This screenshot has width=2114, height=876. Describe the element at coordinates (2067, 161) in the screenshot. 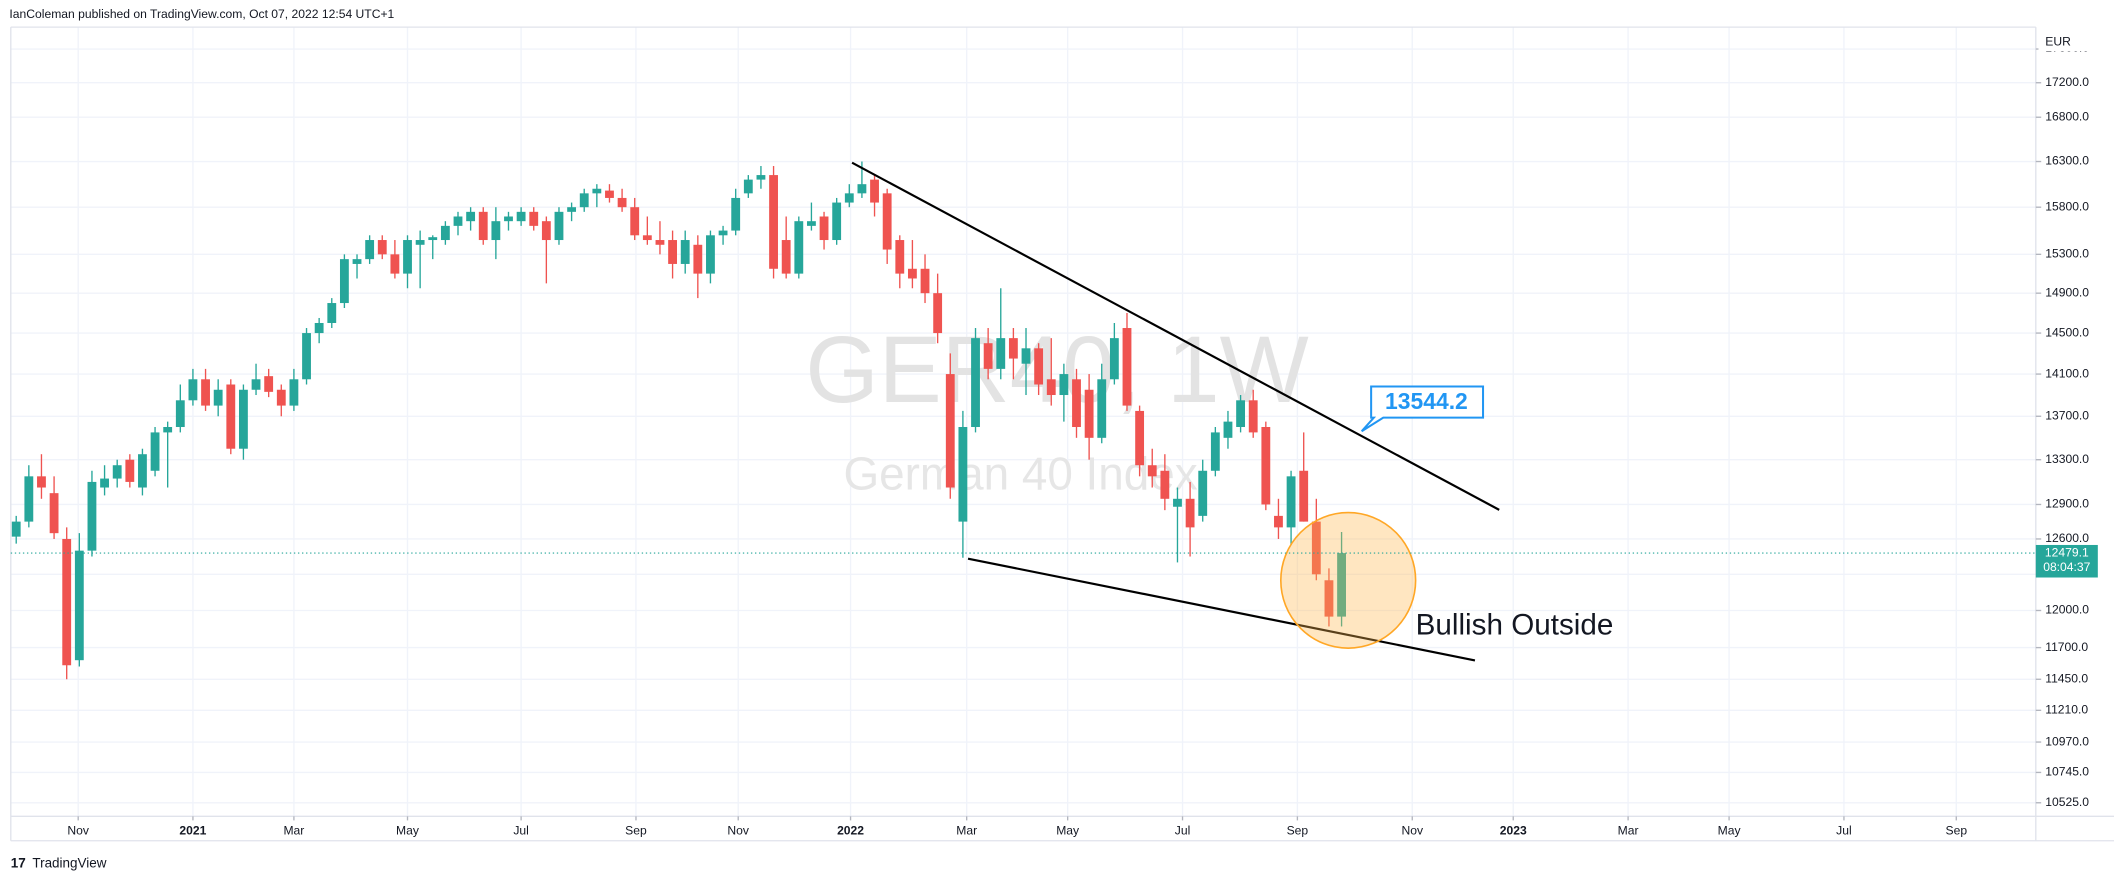

I see `y-tick-label: 16300.0` at that location.